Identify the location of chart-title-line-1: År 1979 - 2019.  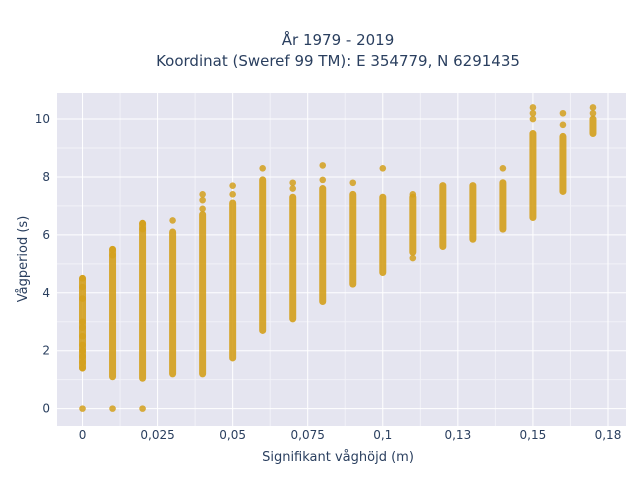
(338, 39).